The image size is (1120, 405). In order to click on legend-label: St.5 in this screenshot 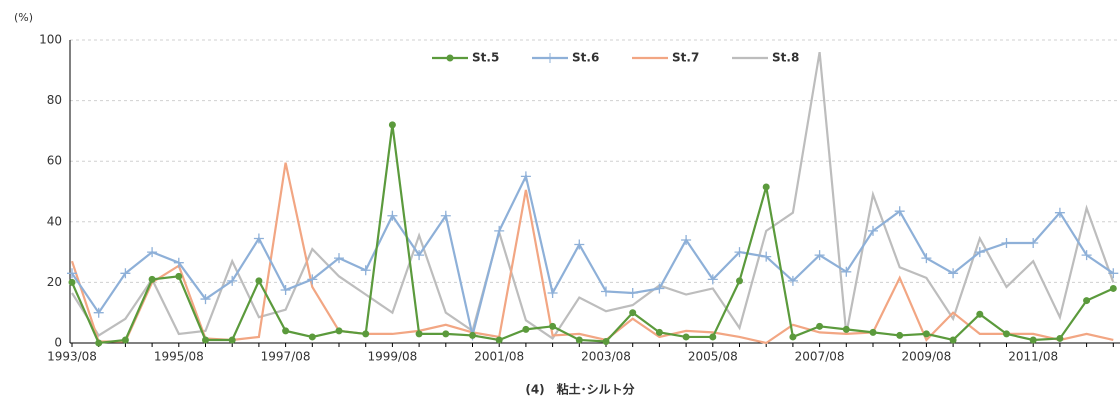, I will do `click(485, 58)`.